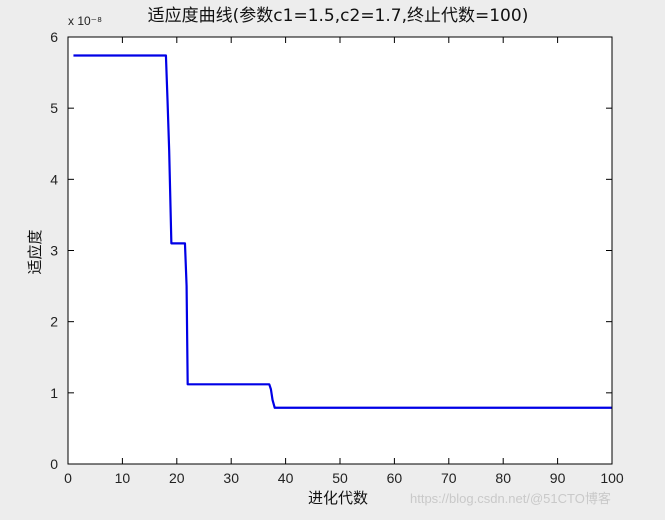 The height and width of the screenshot is (520, 665). I want to click on x-tick-label: 50, so click(340, 478).